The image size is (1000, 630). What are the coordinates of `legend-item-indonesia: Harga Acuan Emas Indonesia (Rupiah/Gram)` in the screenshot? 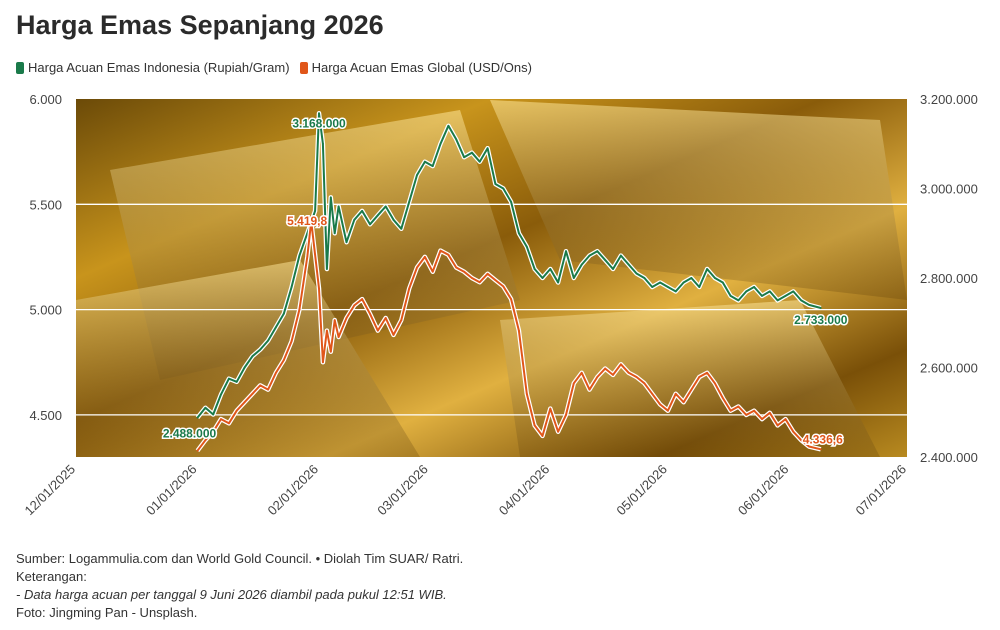 It's located at (153, 67).